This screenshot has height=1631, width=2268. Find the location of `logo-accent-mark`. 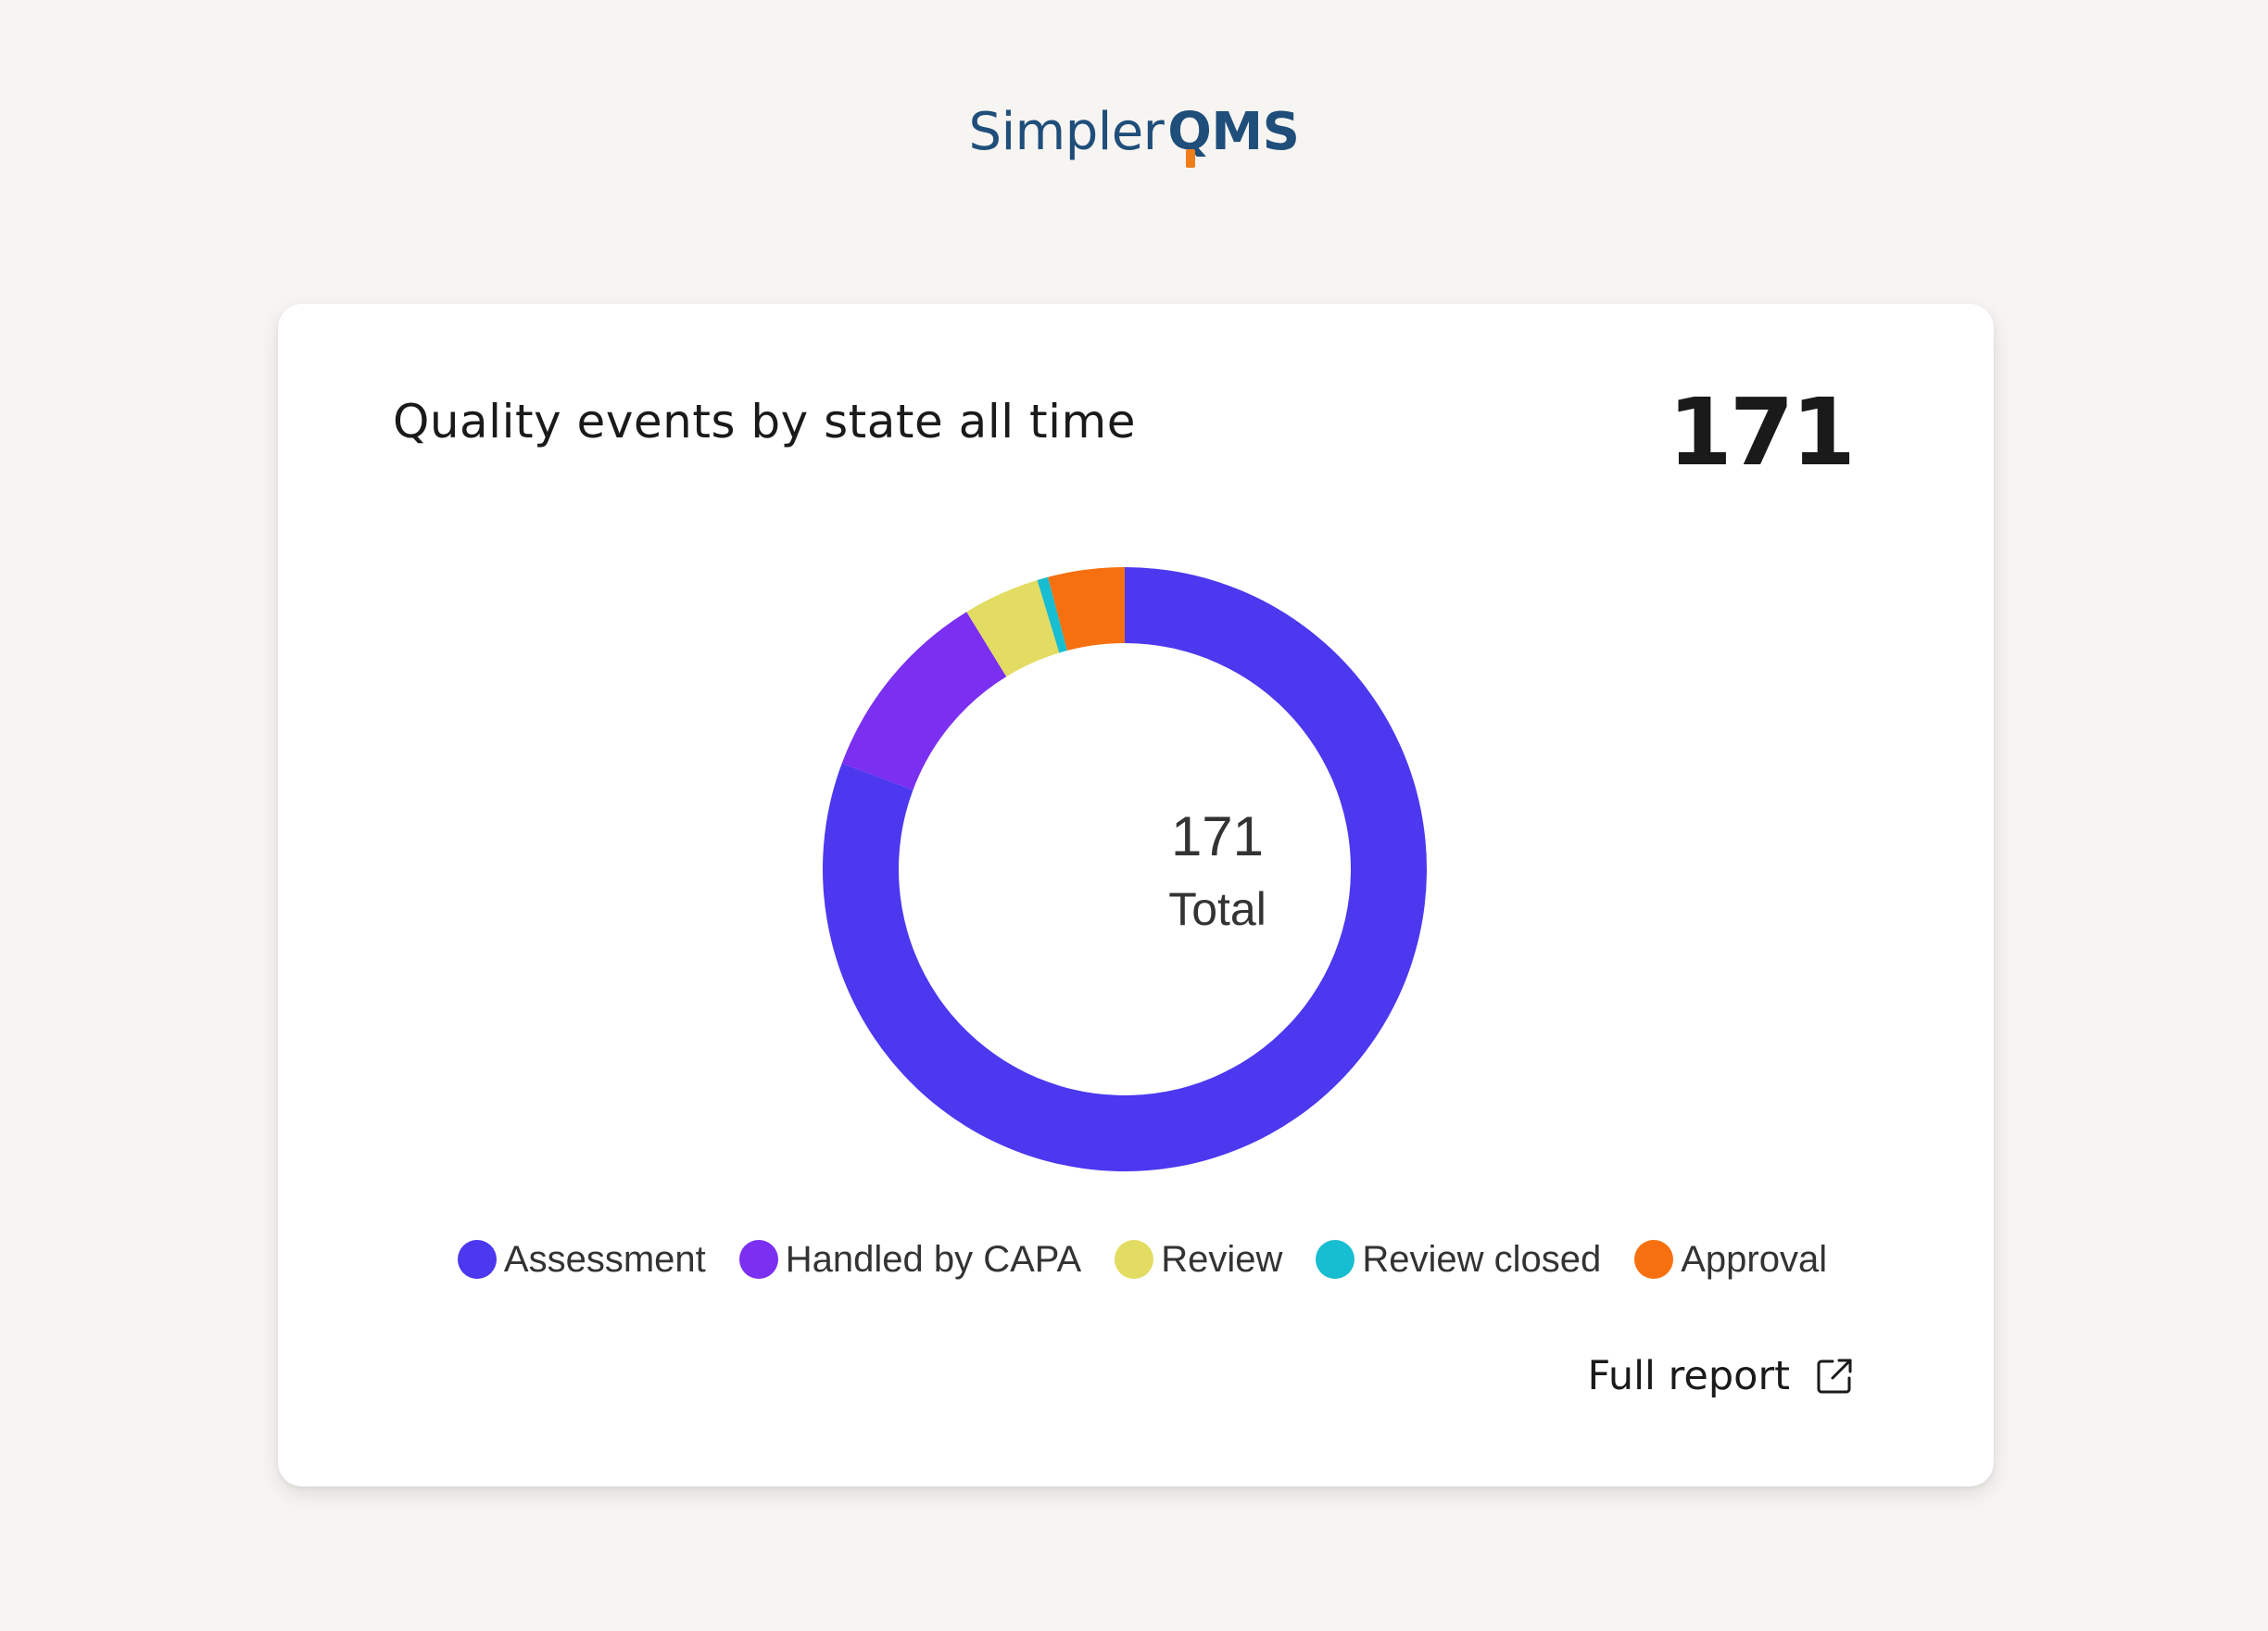

logo-accent-mark is located at coordinates (1191, 158).